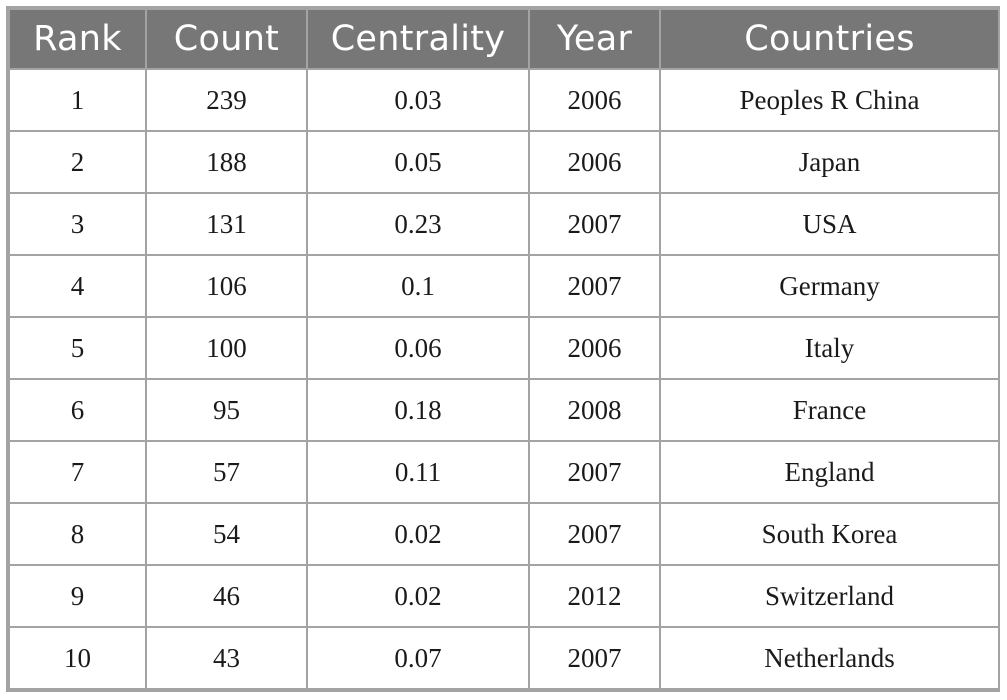 The height and width of the screenshot is (700, 1007). I want to click on cell-centrality: 0.06, so click(418, 348).